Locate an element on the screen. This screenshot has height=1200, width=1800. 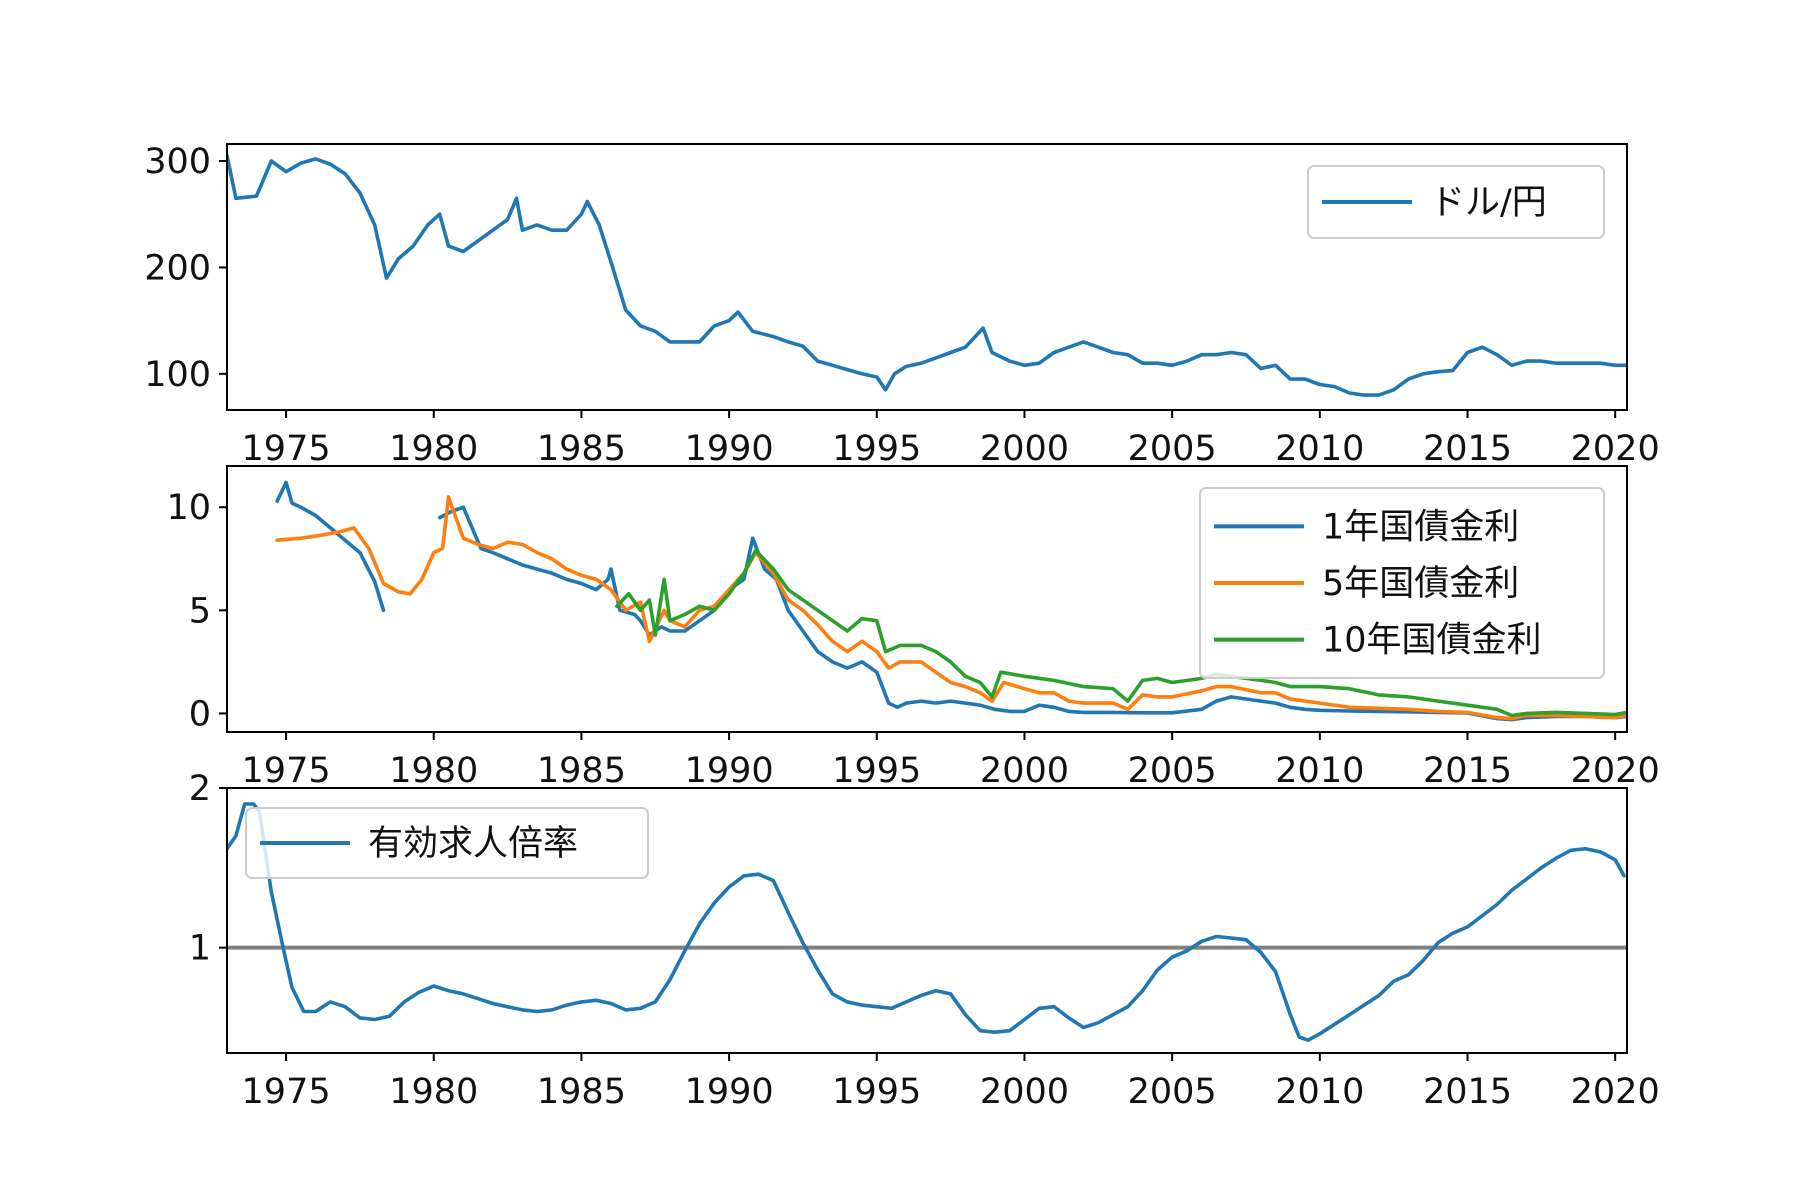
legend-box-middle is located at coordinates (1402, 583).